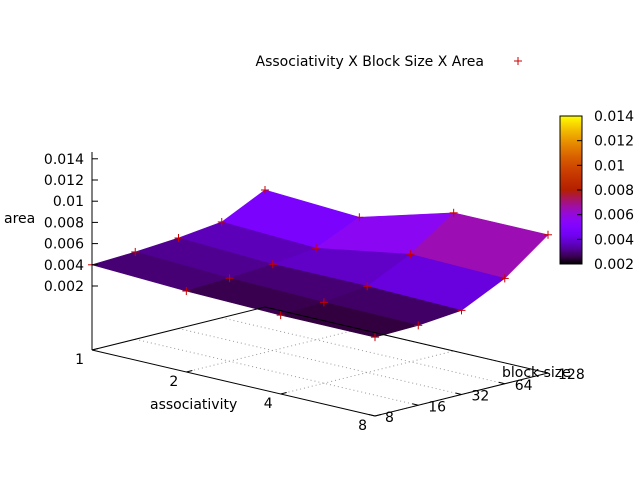 The height and width of the screenshot is (485, 640). Describe the element at coordinates (79, 360) in the screenshot. I see `x-tick-label: 1` at that location.